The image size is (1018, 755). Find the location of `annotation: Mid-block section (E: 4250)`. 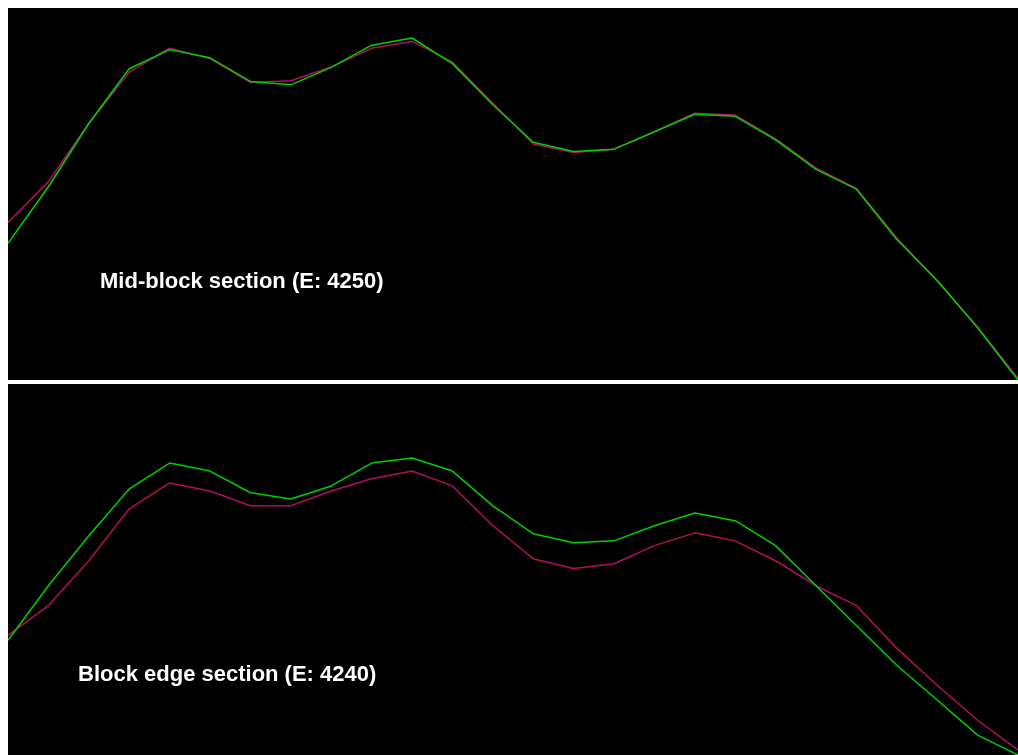

annotation: Mid-block section (E: 4250) is located at coordinates (242, 280).